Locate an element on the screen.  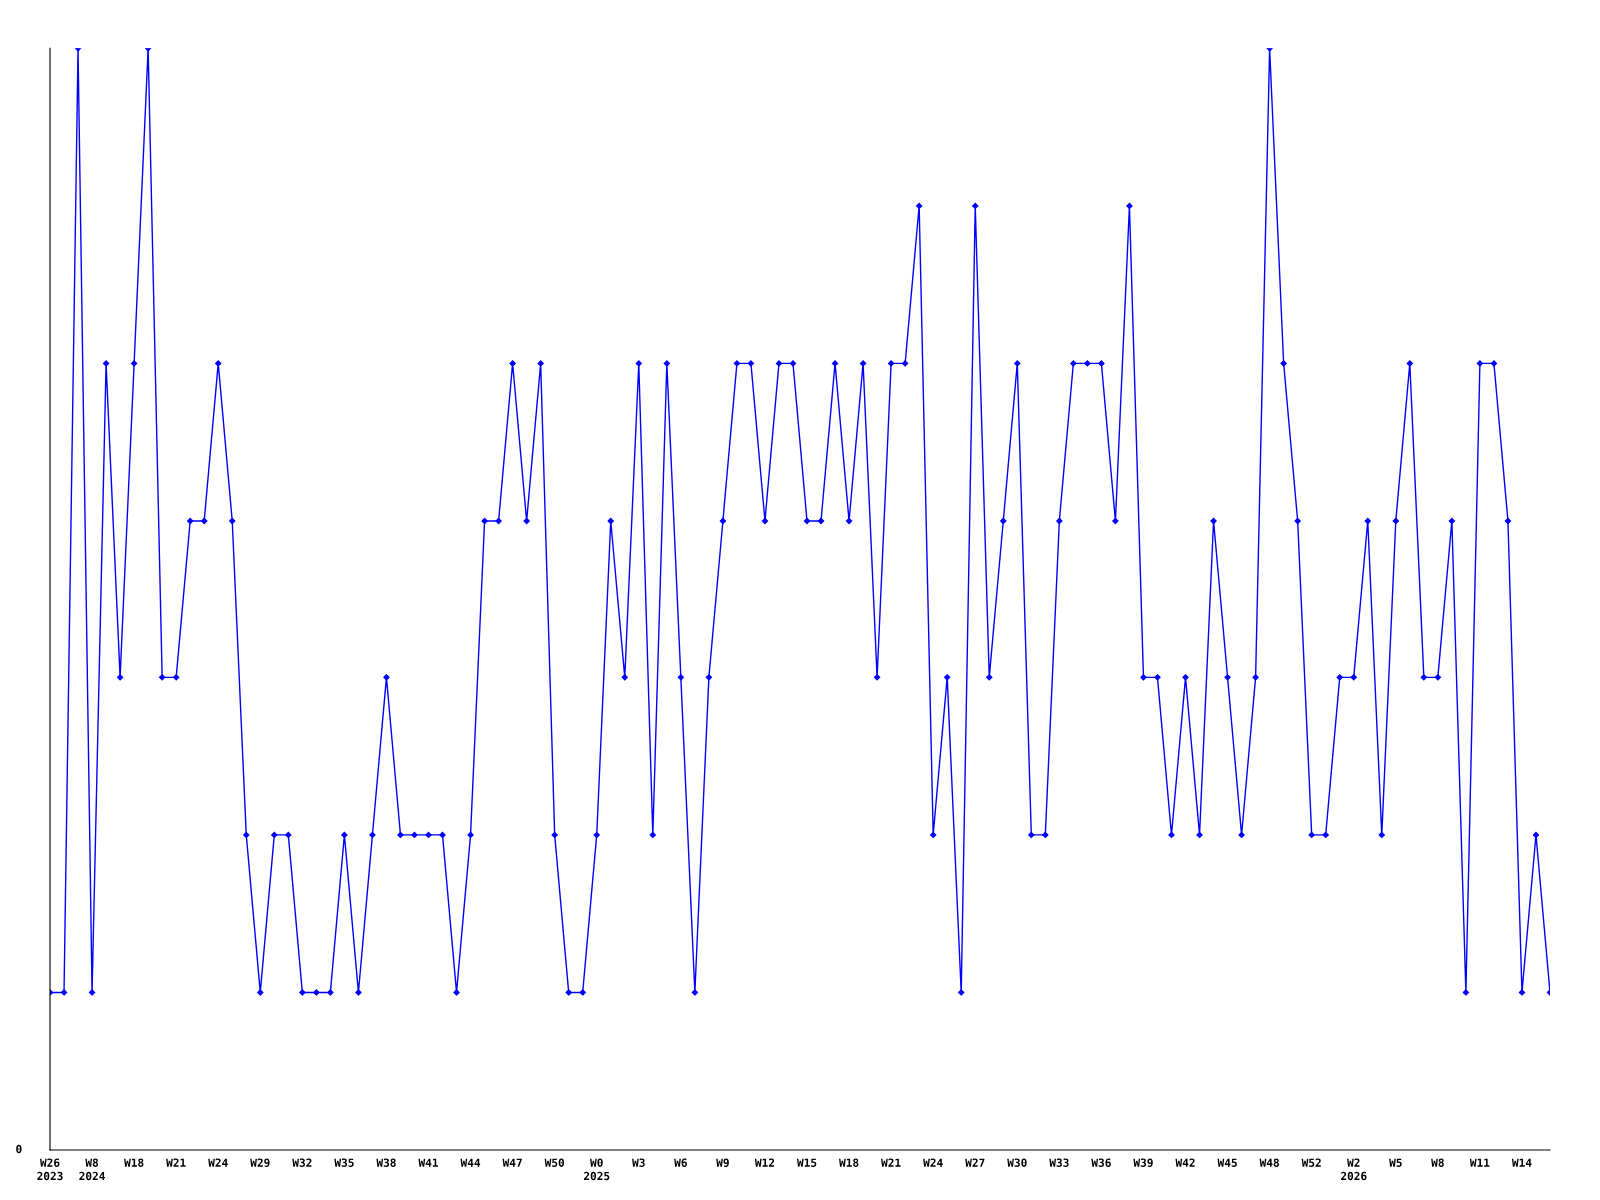
x-tick-label: W12 is located at coordinates (764, 1162).